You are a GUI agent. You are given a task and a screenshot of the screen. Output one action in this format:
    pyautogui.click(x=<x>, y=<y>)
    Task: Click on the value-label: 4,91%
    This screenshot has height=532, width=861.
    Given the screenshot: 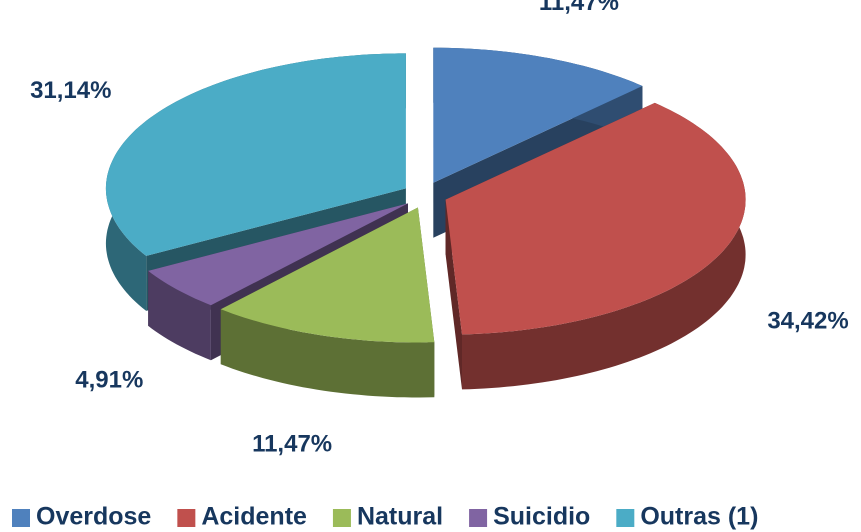 What is the action you would take?
    pyautogui.click(x=109, y=380)
    